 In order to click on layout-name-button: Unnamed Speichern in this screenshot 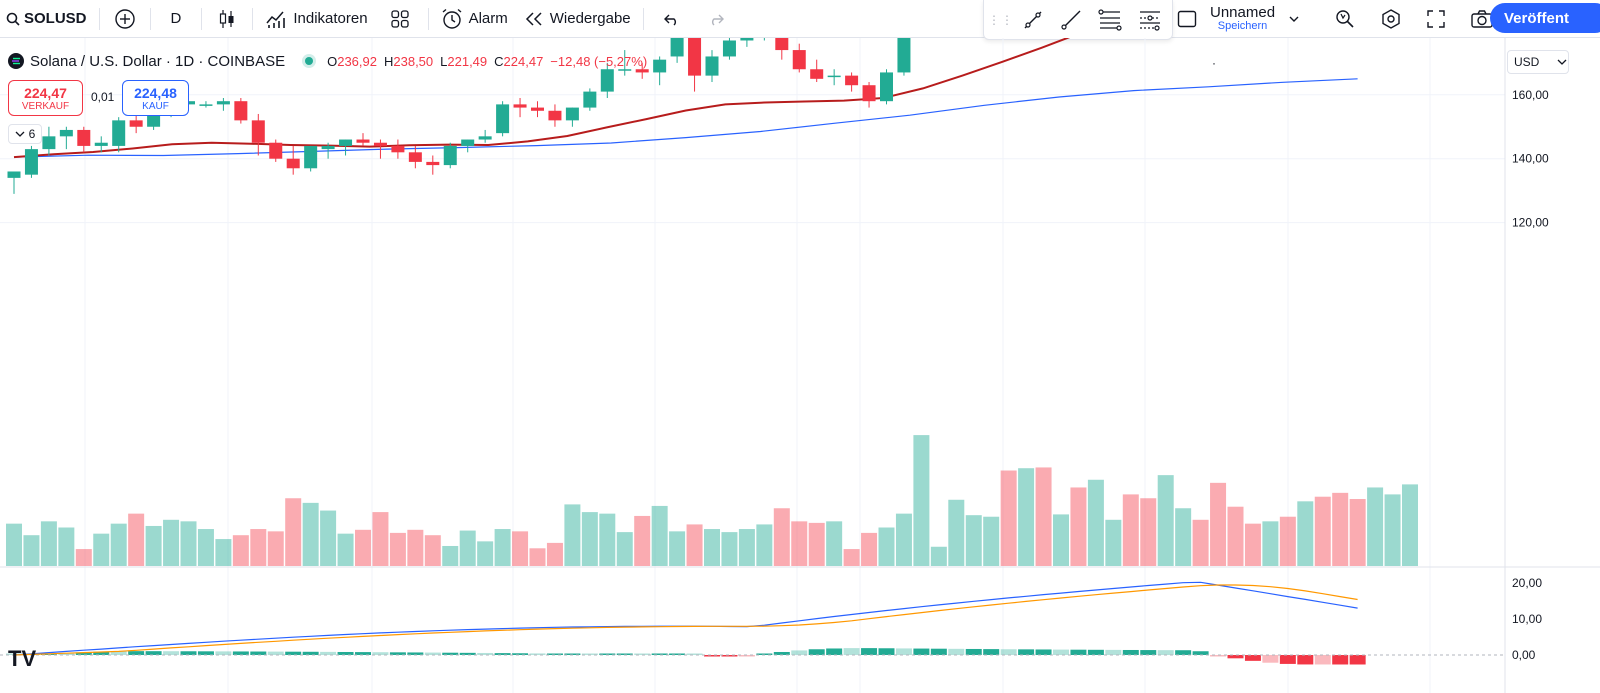, I will do `click(1242, 18)`.